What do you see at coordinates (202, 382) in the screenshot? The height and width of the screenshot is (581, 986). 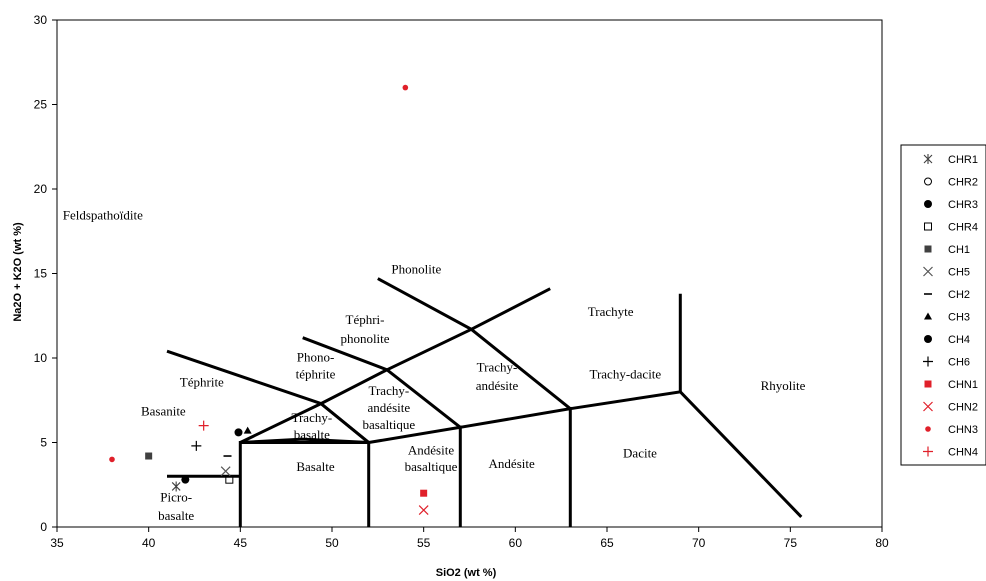 I see `field-label: Téphrite` at bounding box center [202, 382].